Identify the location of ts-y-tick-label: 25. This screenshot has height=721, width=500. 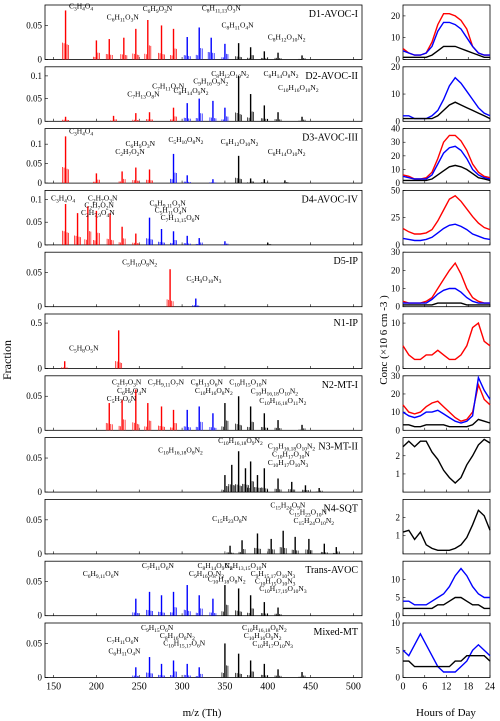
(396, 218).